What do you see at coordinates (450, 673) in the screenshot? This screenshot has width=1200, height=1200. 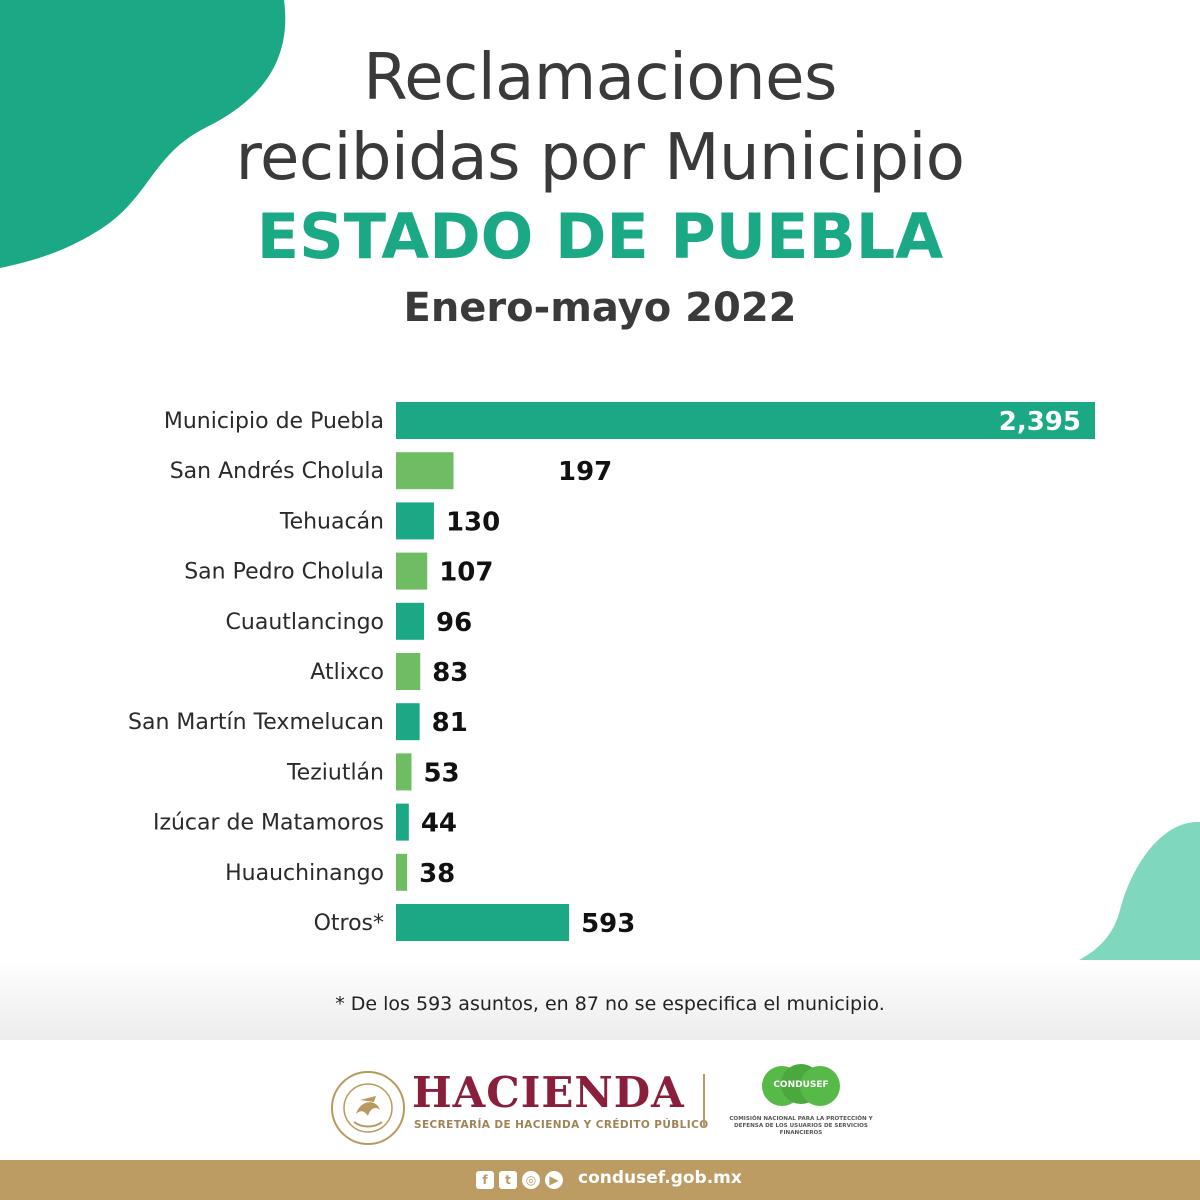 I see `value-label: 83` at bounding box center [450, 673].